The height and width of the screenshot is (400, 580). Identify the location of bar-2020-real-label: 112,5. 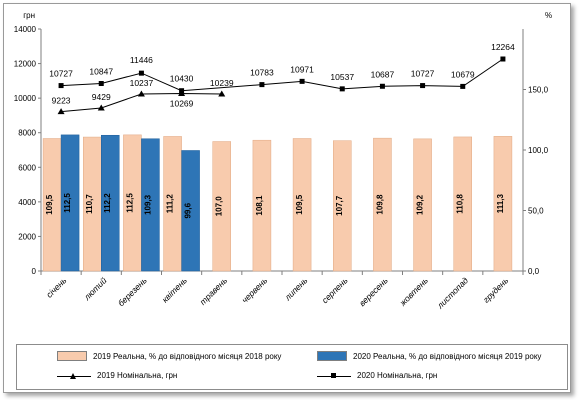
(67, 203).